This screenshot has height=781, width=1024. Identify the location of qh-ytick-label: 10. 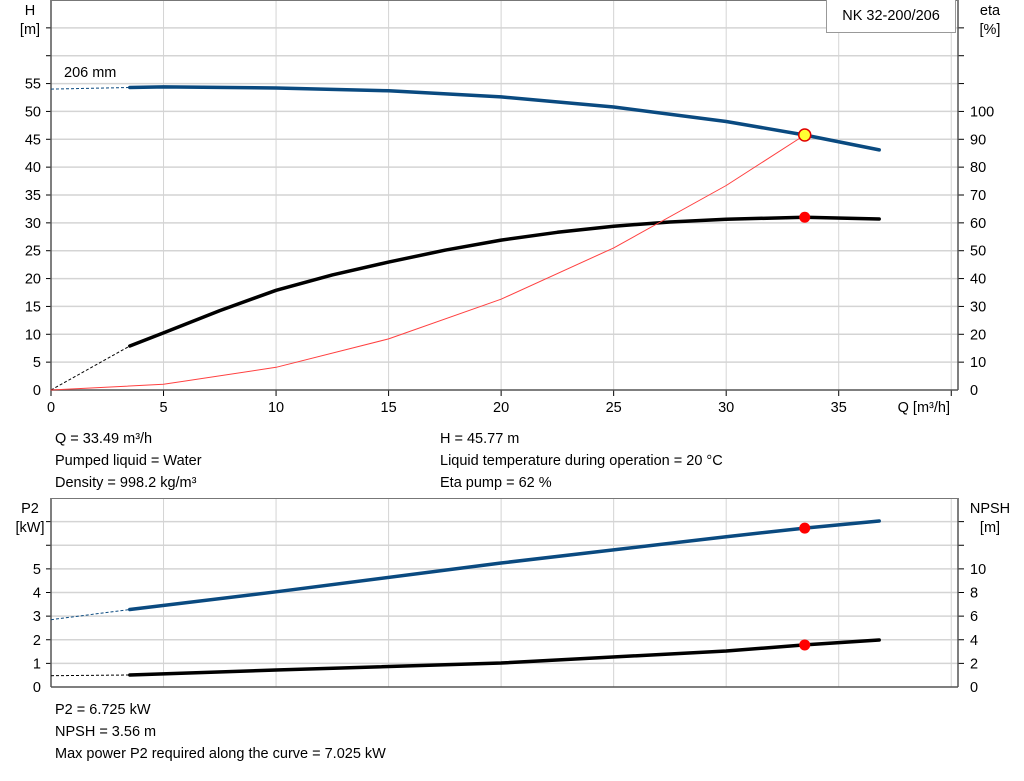
(33, 335).